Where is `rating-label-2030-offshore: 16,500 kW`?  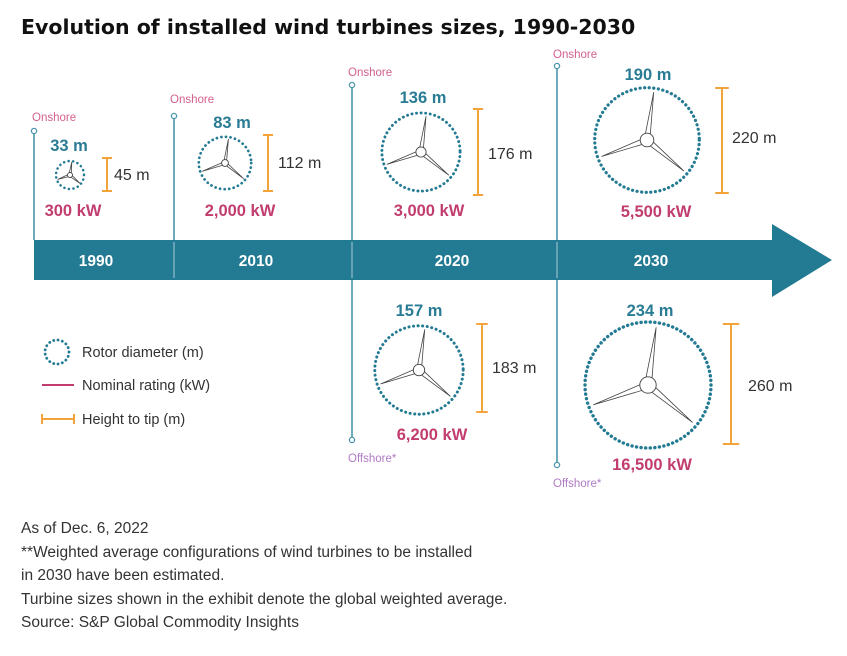
rating-label-2030-offshore: 16,500 kW is located at coordinates (652, 465).